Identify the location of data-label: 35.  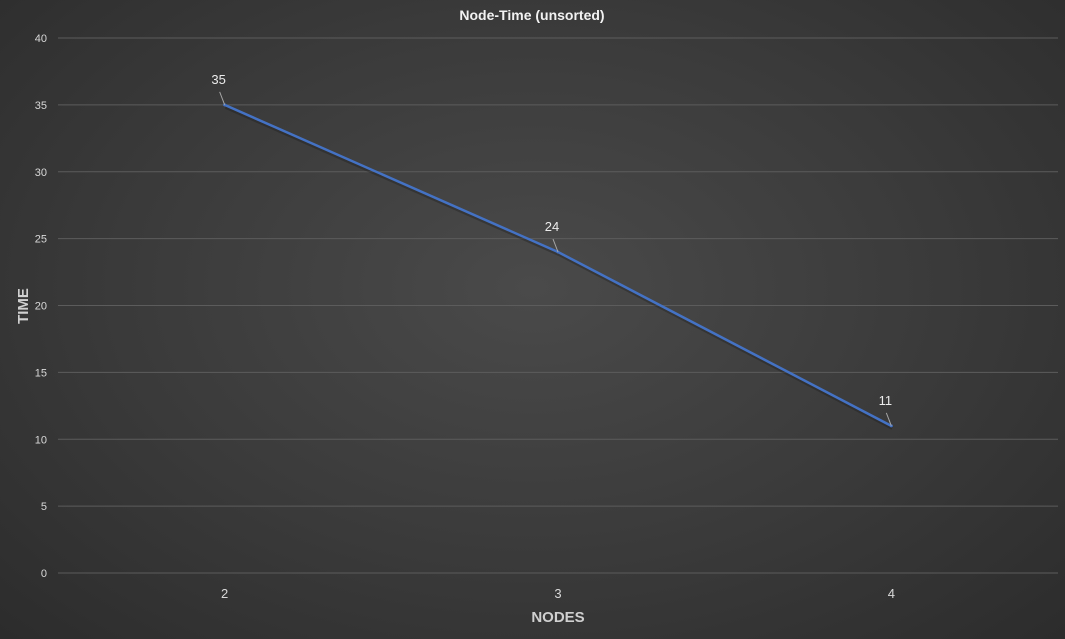
(218, 79).